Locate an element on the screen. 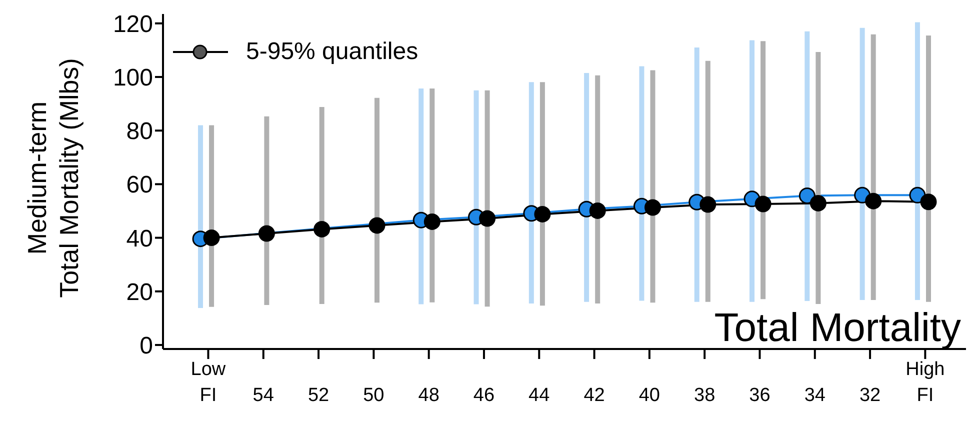 The width and height of the screenshot is (967, 422). x-tick-label: 38 is located at coordinates (705, 395).